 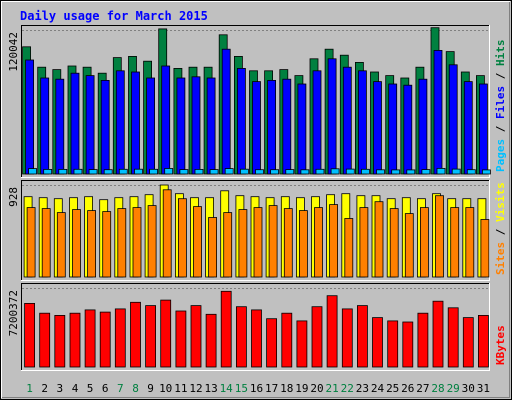 What do you see at coordinates (44, 388) in the screenshot?
I see `day-label-2: 2` at bounding box center [44, 388].